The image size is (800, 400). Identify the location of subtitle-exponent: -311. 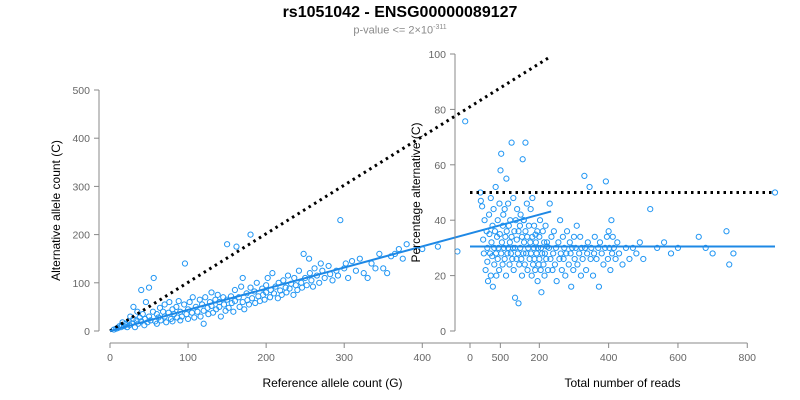
(440, 27).